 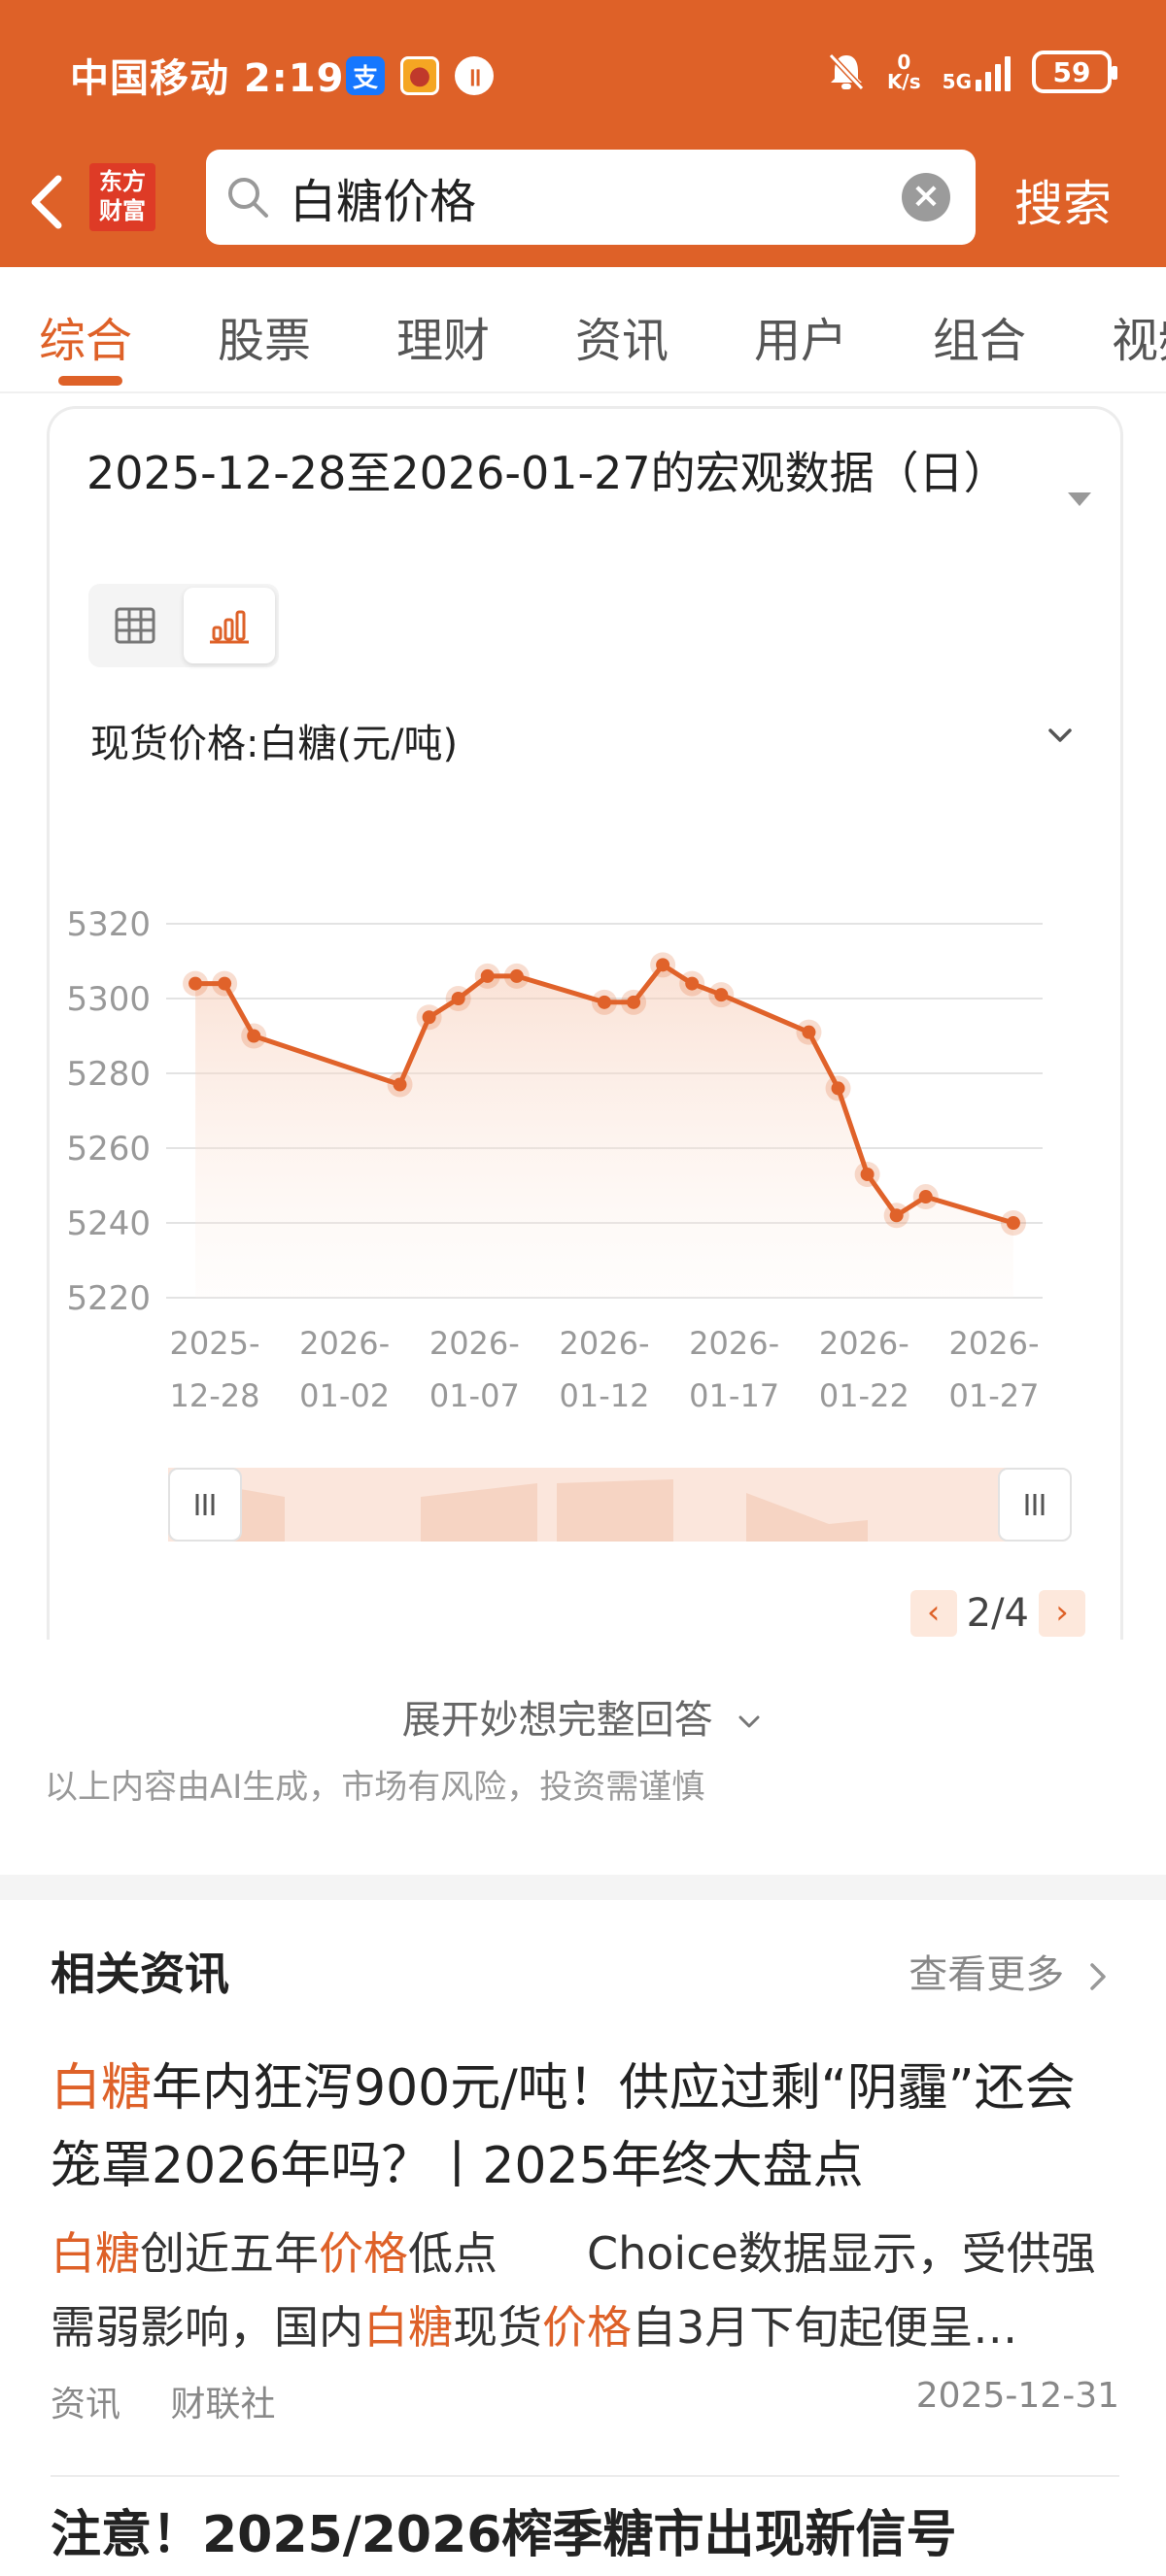 I want to click on y-tick-label: 5260, so click(x=108, y=1149).